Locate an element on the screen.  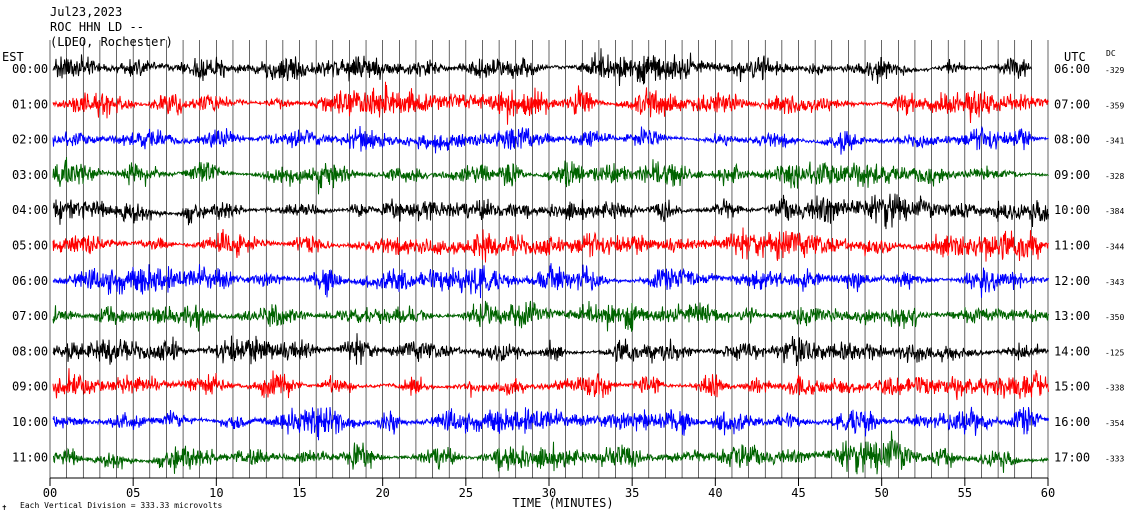
x-axis-title: TIME (MINUTES) is located at coordinates (562, 503).